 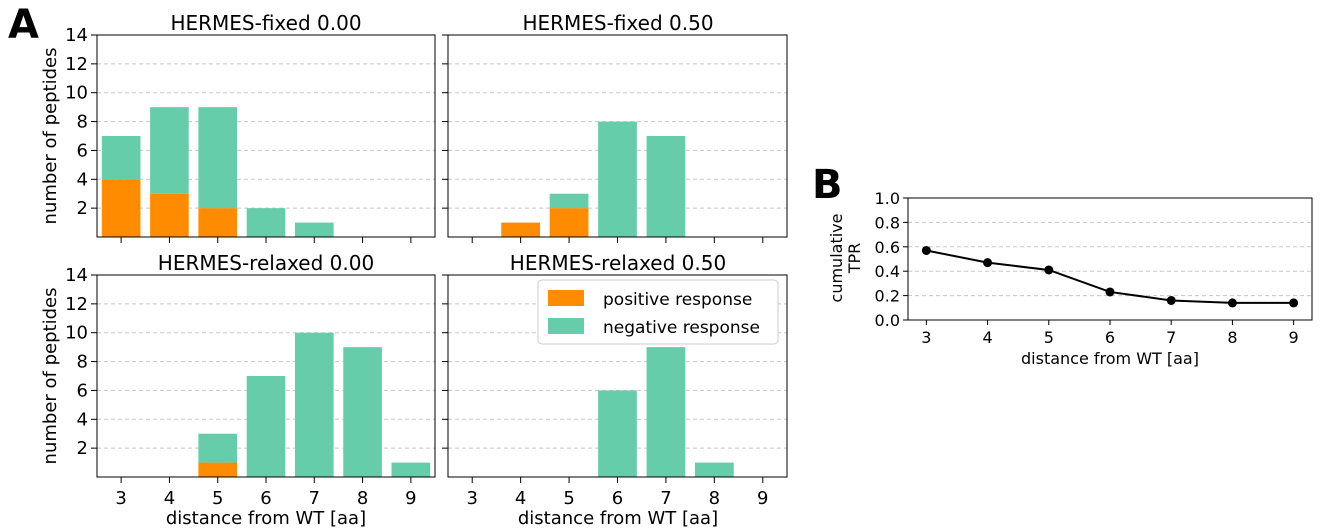 I want to click on legend-frame, so click(x=658, y=312).